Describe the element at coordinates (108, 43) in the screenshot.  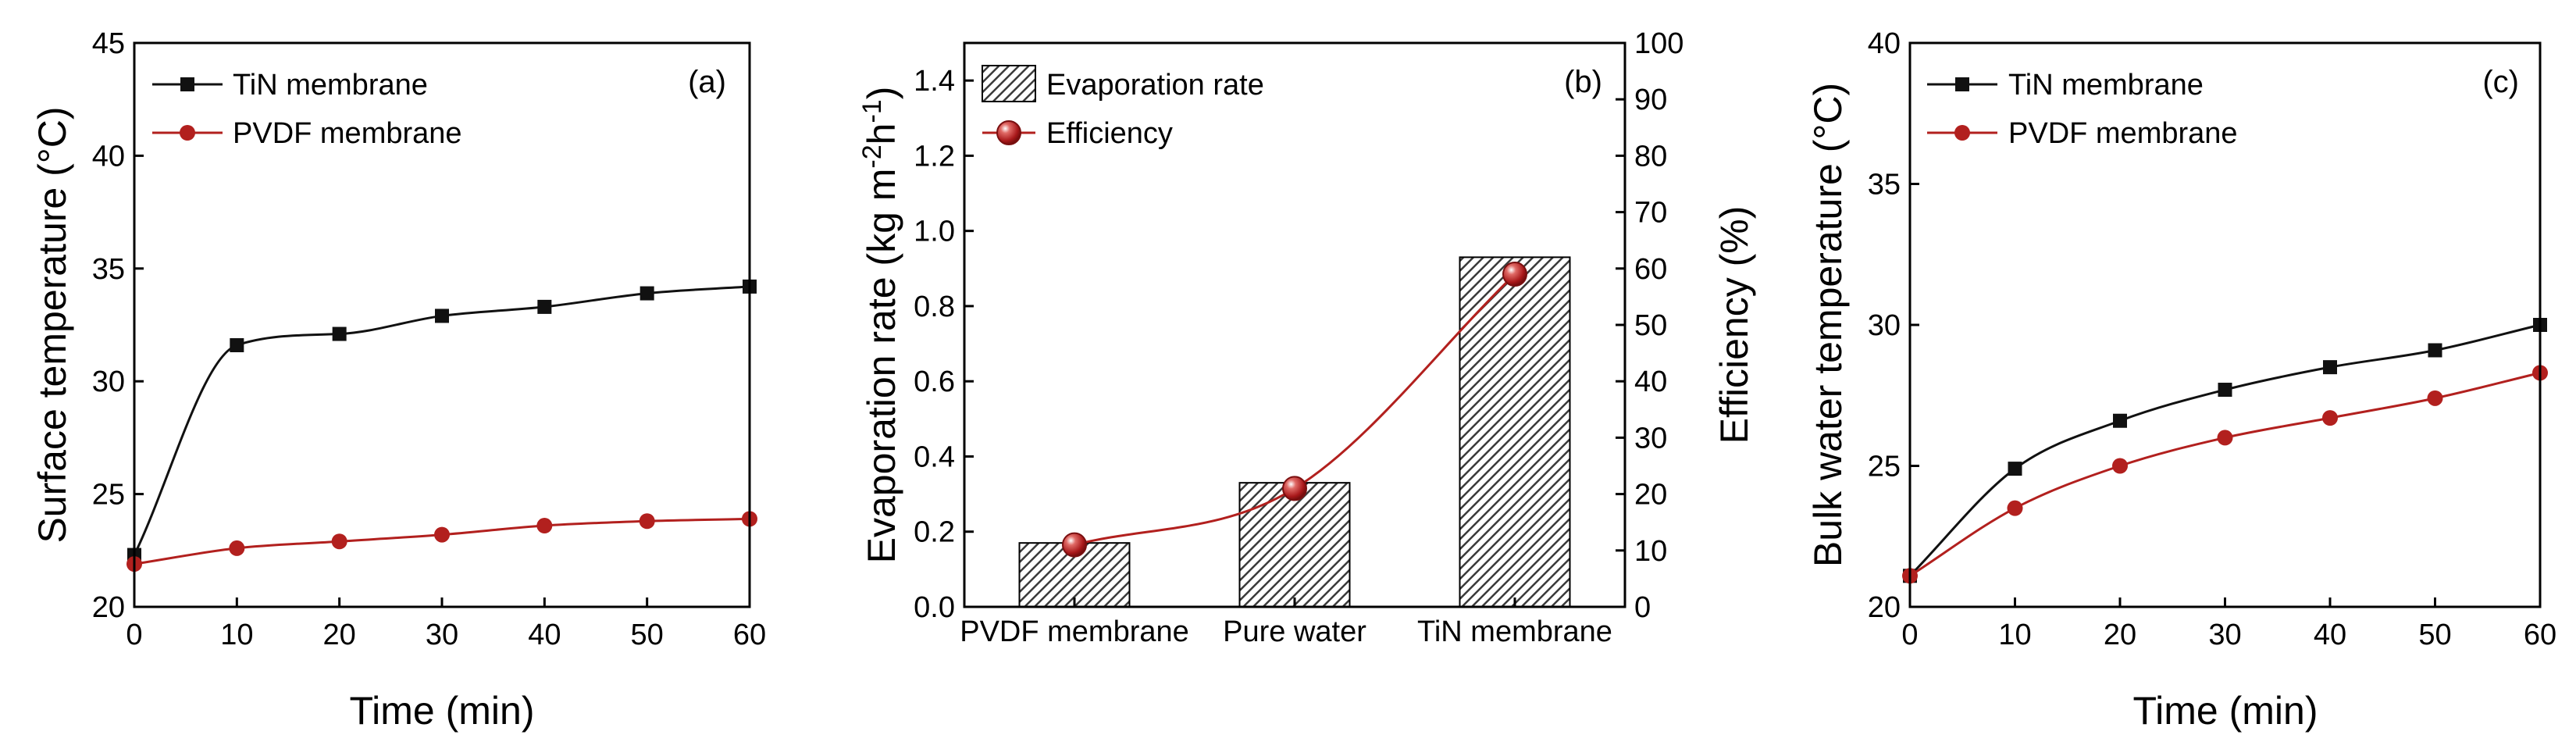
I see `y-tick-label: 45` at that location.